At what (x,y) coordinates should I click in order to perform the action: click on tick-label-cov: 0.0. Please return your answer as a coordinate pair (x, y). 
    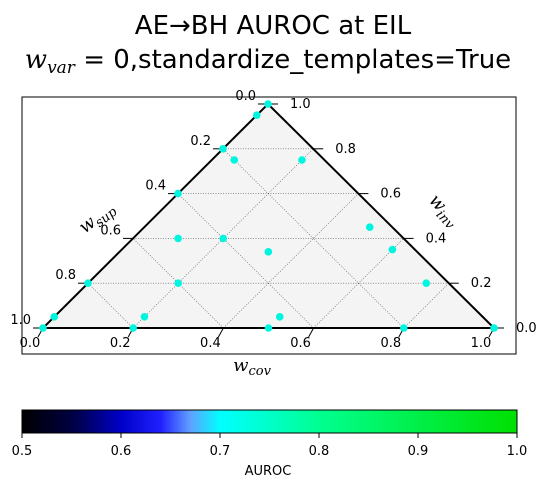
    Looking at the image, I should click on (30, 343).